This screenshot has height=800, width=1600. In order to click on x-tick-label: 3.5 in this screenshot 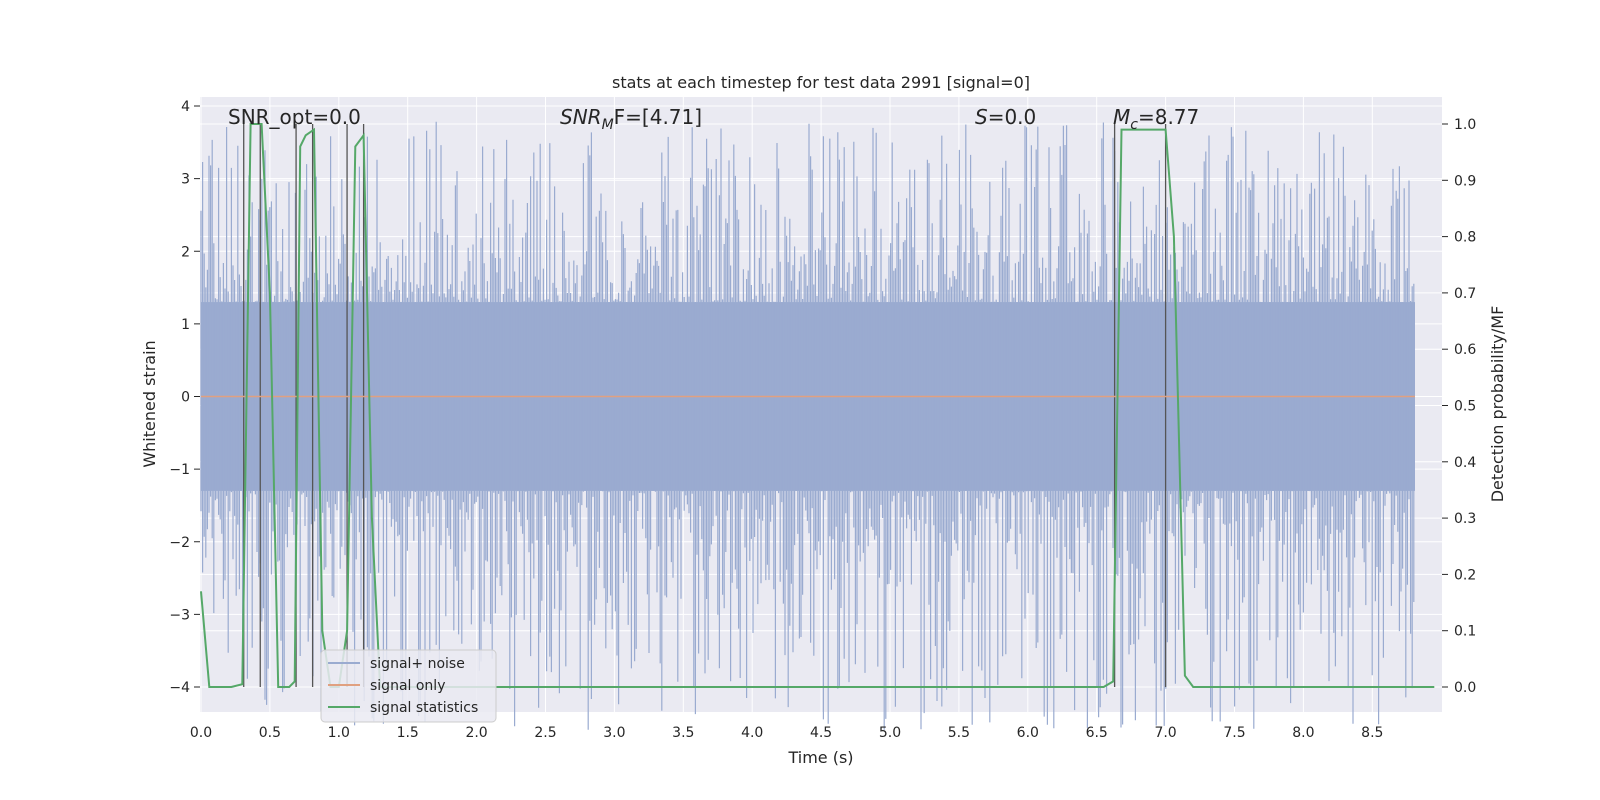, I will do `click(683, 733)`.